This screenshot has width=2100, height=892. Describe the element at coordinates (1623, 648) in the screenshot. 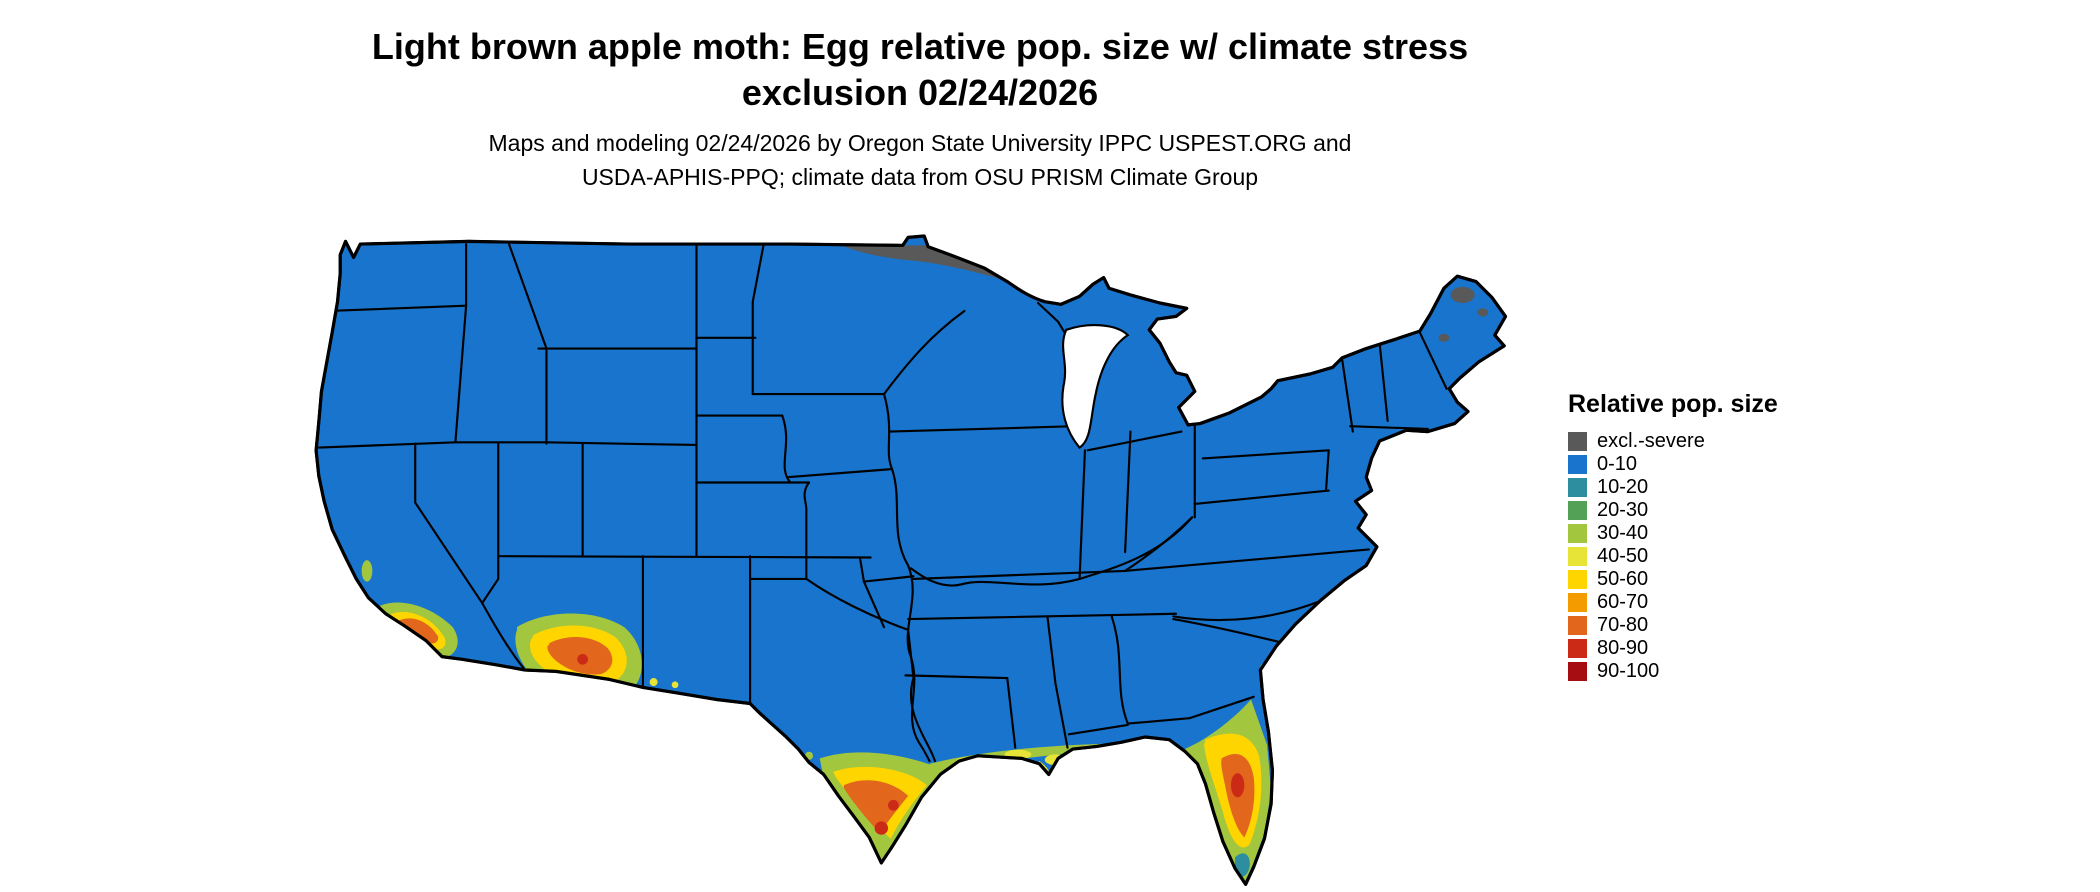

I see `legend-label: 80-90` at that location.